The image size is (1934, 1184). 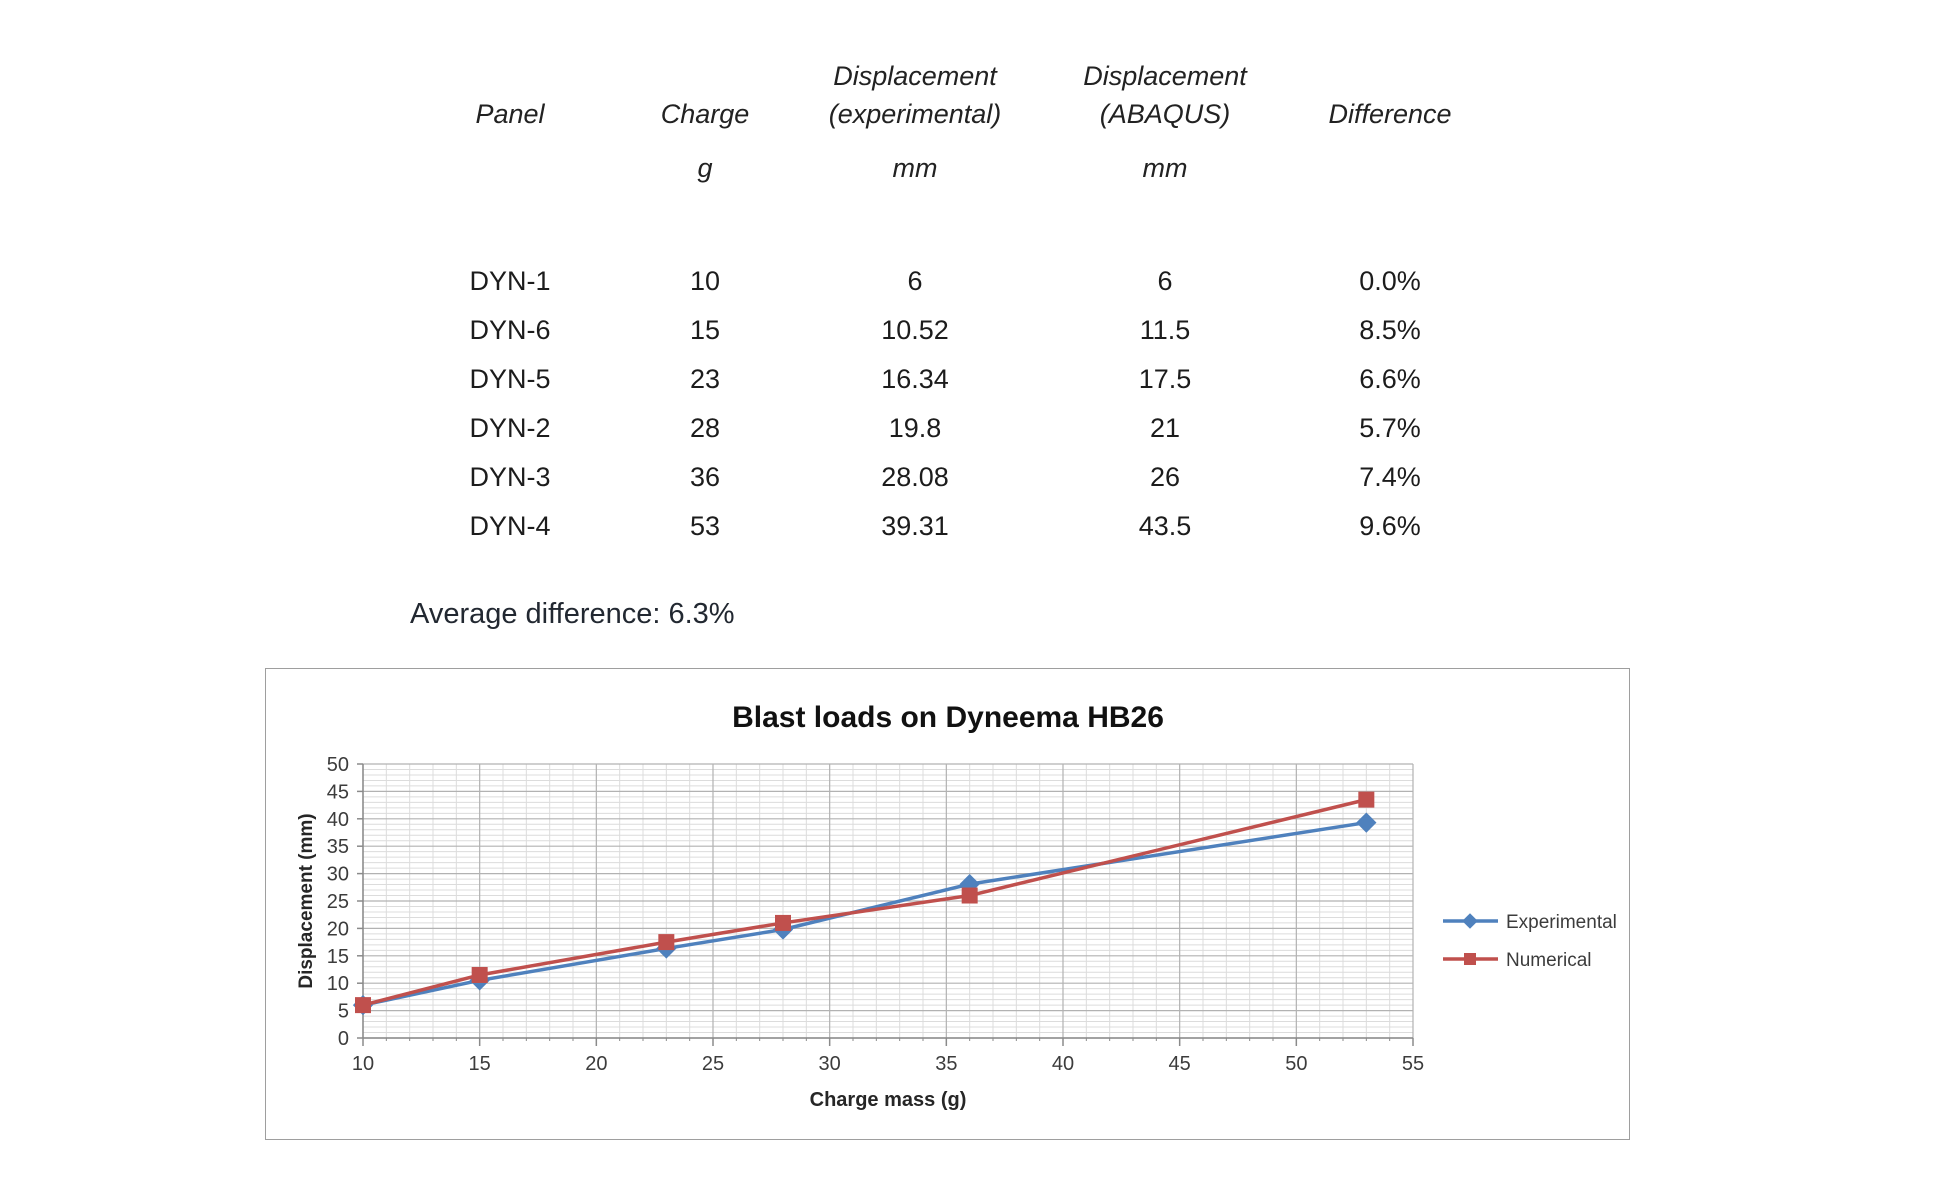 I want to click on table-header-units: g mm mm, so click(x=945, y=168).